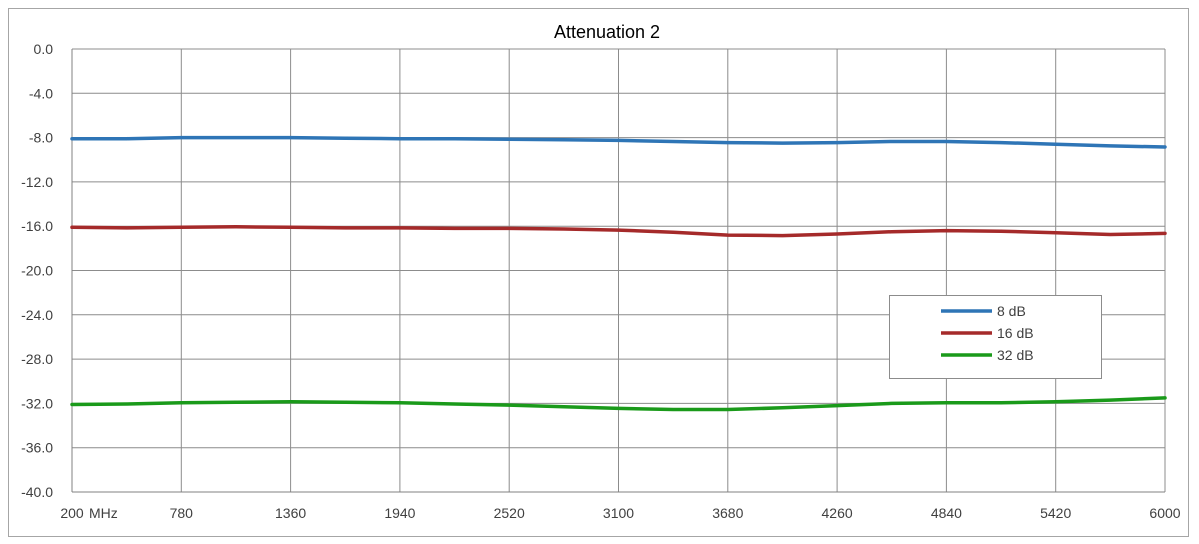 This screenshot has width=1199, height=544. Describe the element at coordinates (1015, 355) in the screenshot. I see `legend-label: 32 dB` at that location.